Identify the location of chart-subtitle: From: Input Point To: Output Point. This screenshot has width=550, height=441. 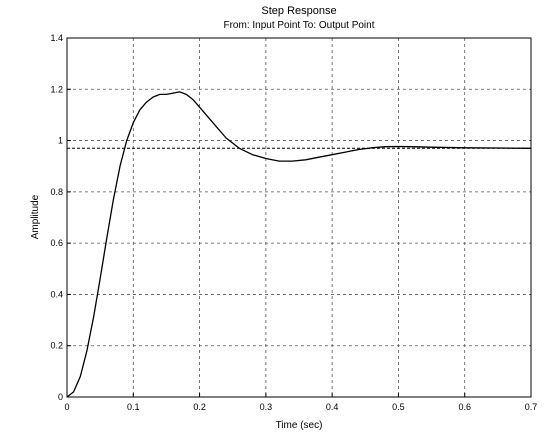
(298, 25).